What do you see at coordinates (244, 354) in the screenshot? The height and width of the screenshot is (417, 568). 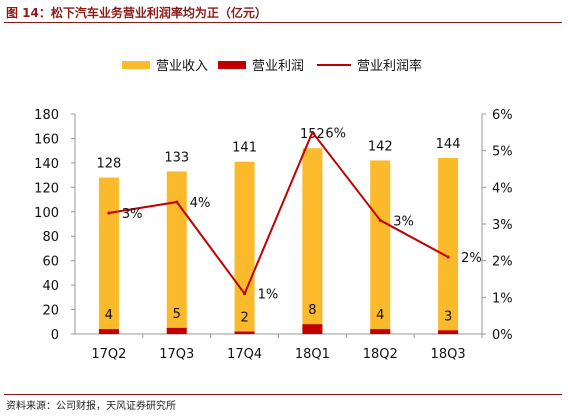 I see `x-tick-label: 17Q4` at bounding box center [244, 354].